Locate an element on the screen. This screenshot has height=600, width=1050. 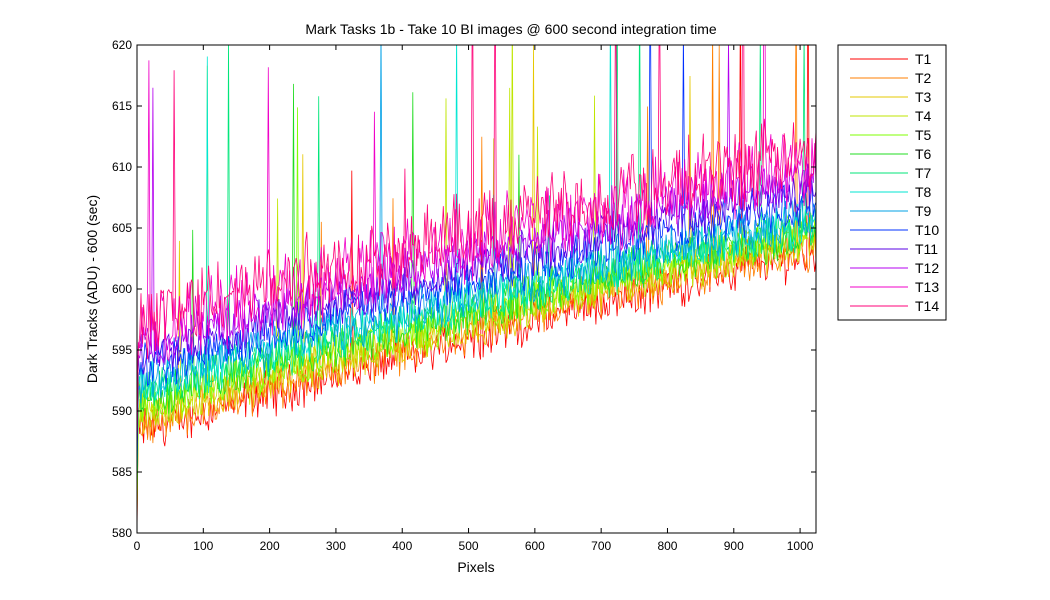
y-tick-label: 610 is located at coordinates (122, 167).